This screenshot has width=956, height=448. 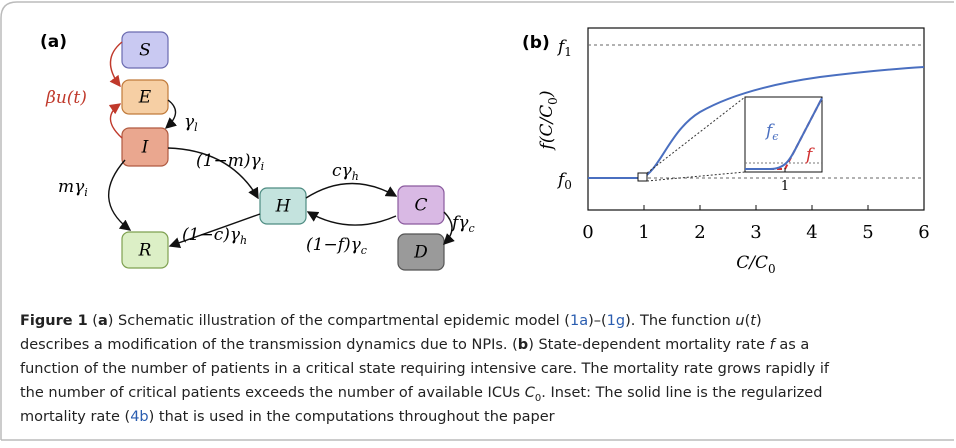 I want to click on edge-label: fγc, so click(x=462, y=224).